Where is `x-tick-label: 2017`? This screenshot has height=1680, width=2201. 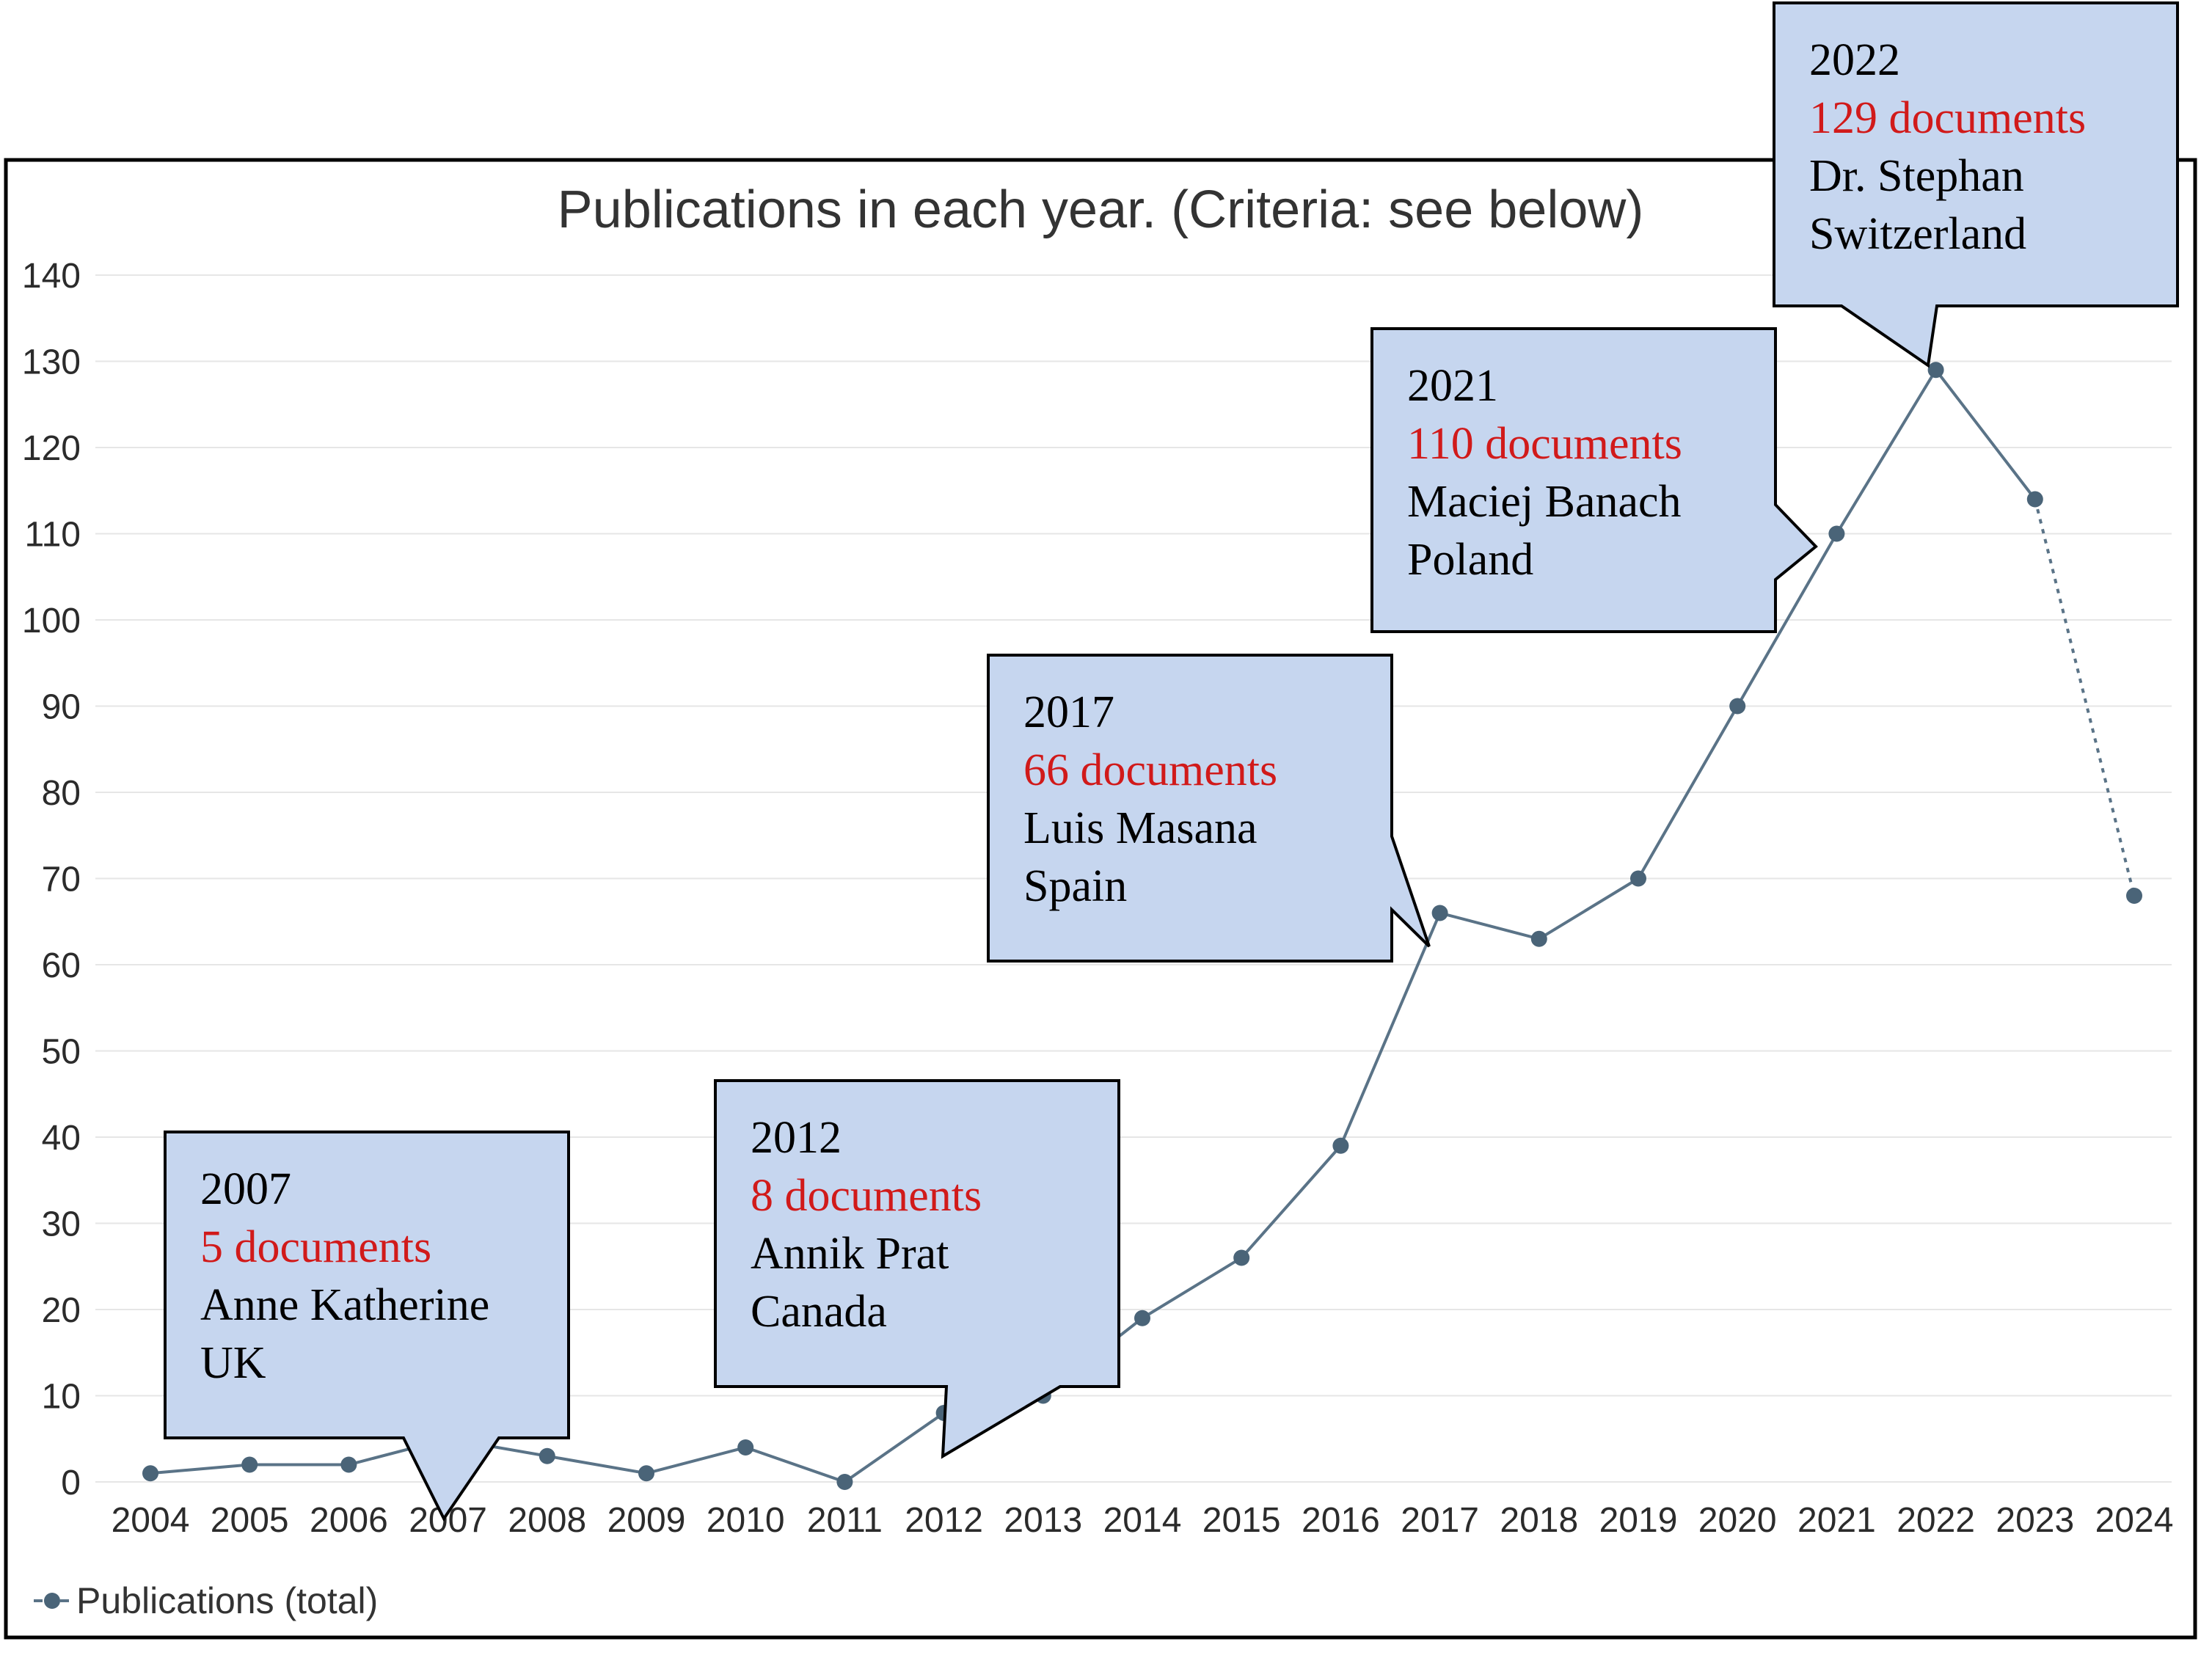
x-tick-label: 2017 is located at coordinates (1440, 1521).